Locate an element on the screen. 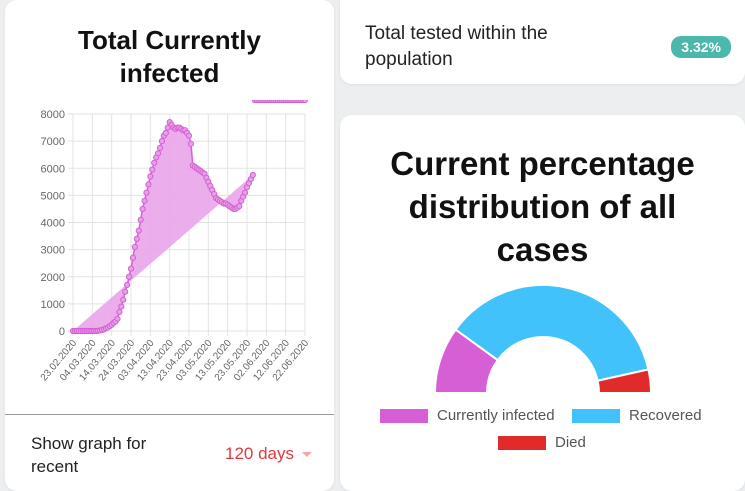 The width and height of the screenshot is (745, 491). distribution-title-line3: cases is located at coordinates (542, 249).